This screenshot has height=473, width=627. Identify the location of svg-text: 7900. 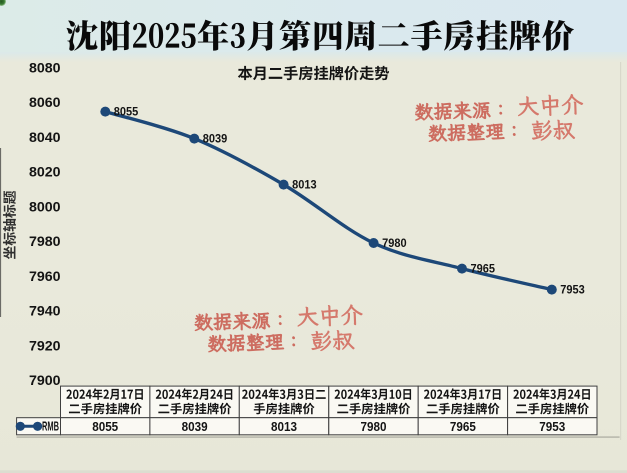
(45, 381).